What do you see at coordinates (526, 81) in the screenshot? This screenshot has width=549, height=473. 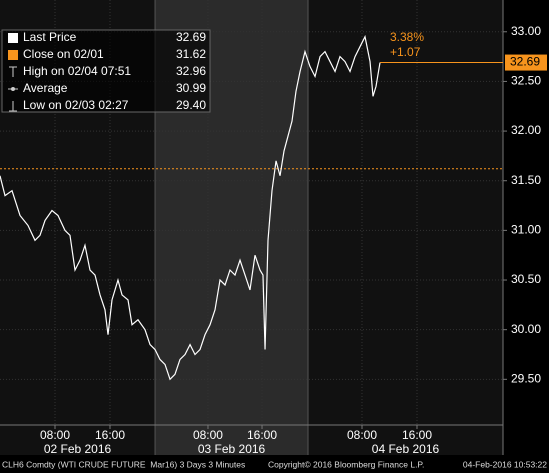 I see `y-tick-label: 32.50` at bounding box center [526, 81].